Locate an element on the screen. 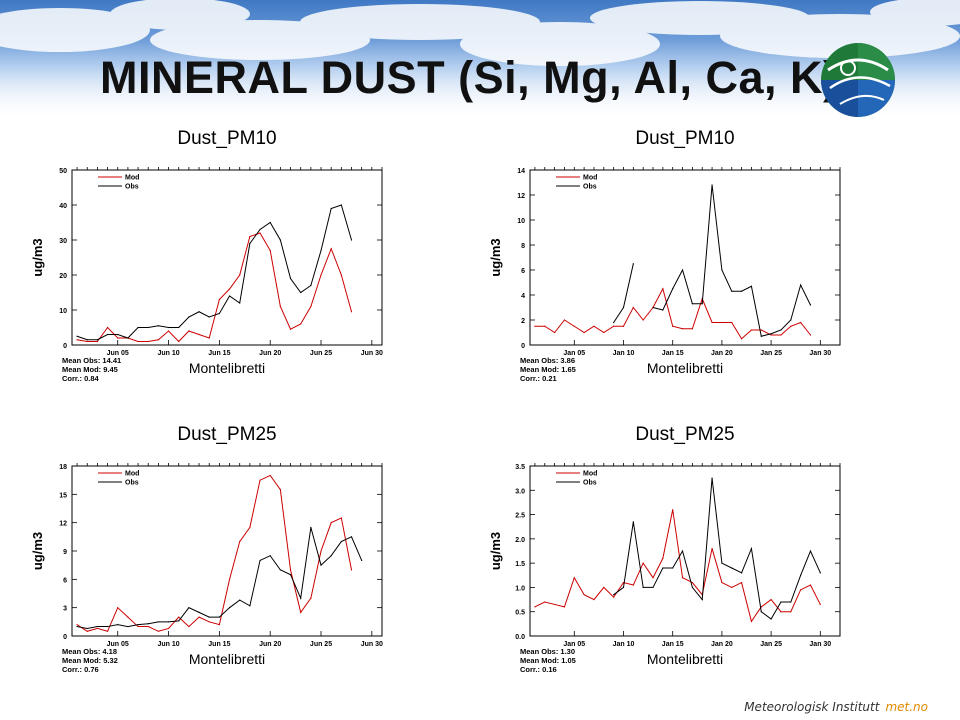  y-tick-label: 0 is located at coordinates (65, 346).